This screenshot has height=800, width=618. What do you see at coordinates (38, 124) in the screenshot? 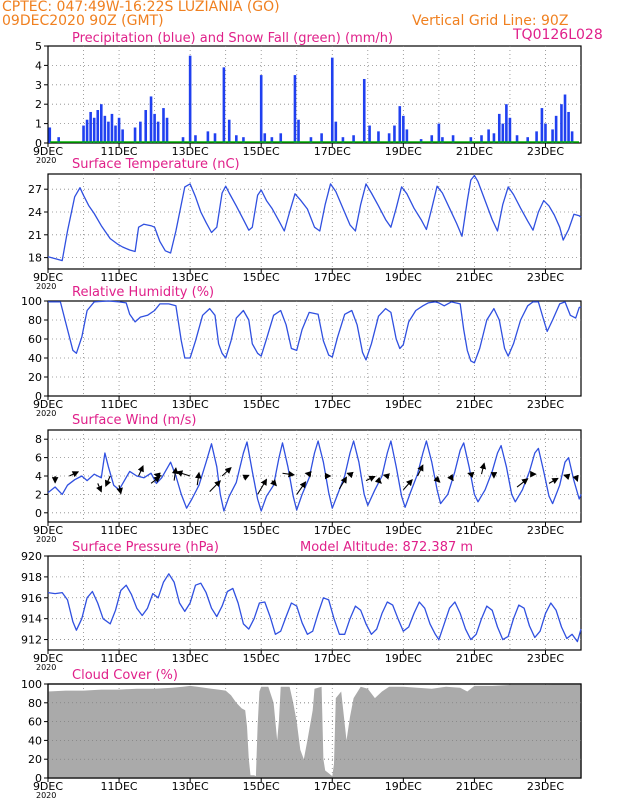
I see `precip-ytick-label: 1` at bounding box center [38, 124].